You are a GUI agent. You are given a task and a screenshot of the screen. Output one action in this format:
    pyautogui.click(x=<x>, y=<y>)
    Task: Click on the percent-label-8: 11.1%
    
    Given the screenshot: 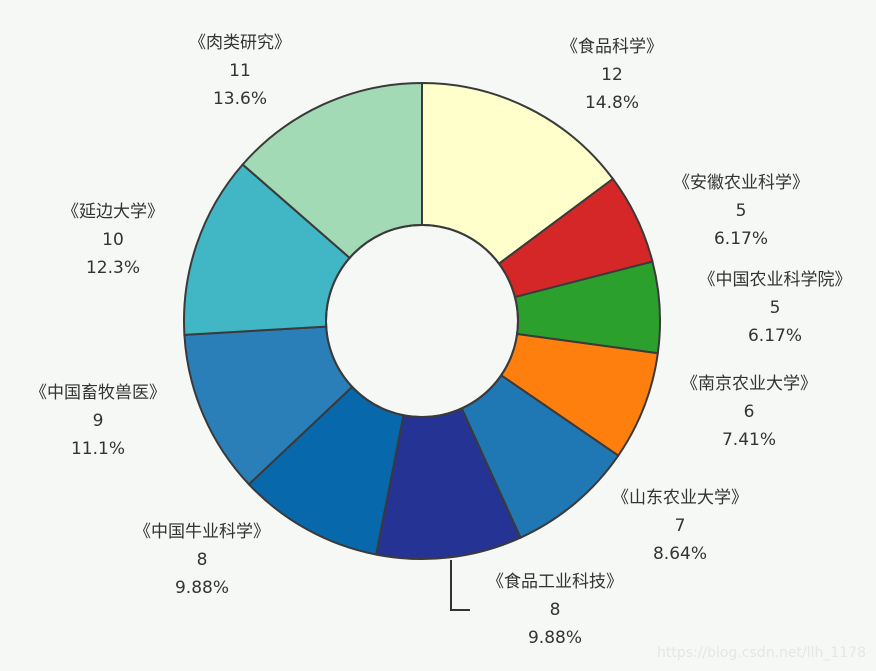 What is the action you would take?
    pyautogui.click(x=98, y=449)
    